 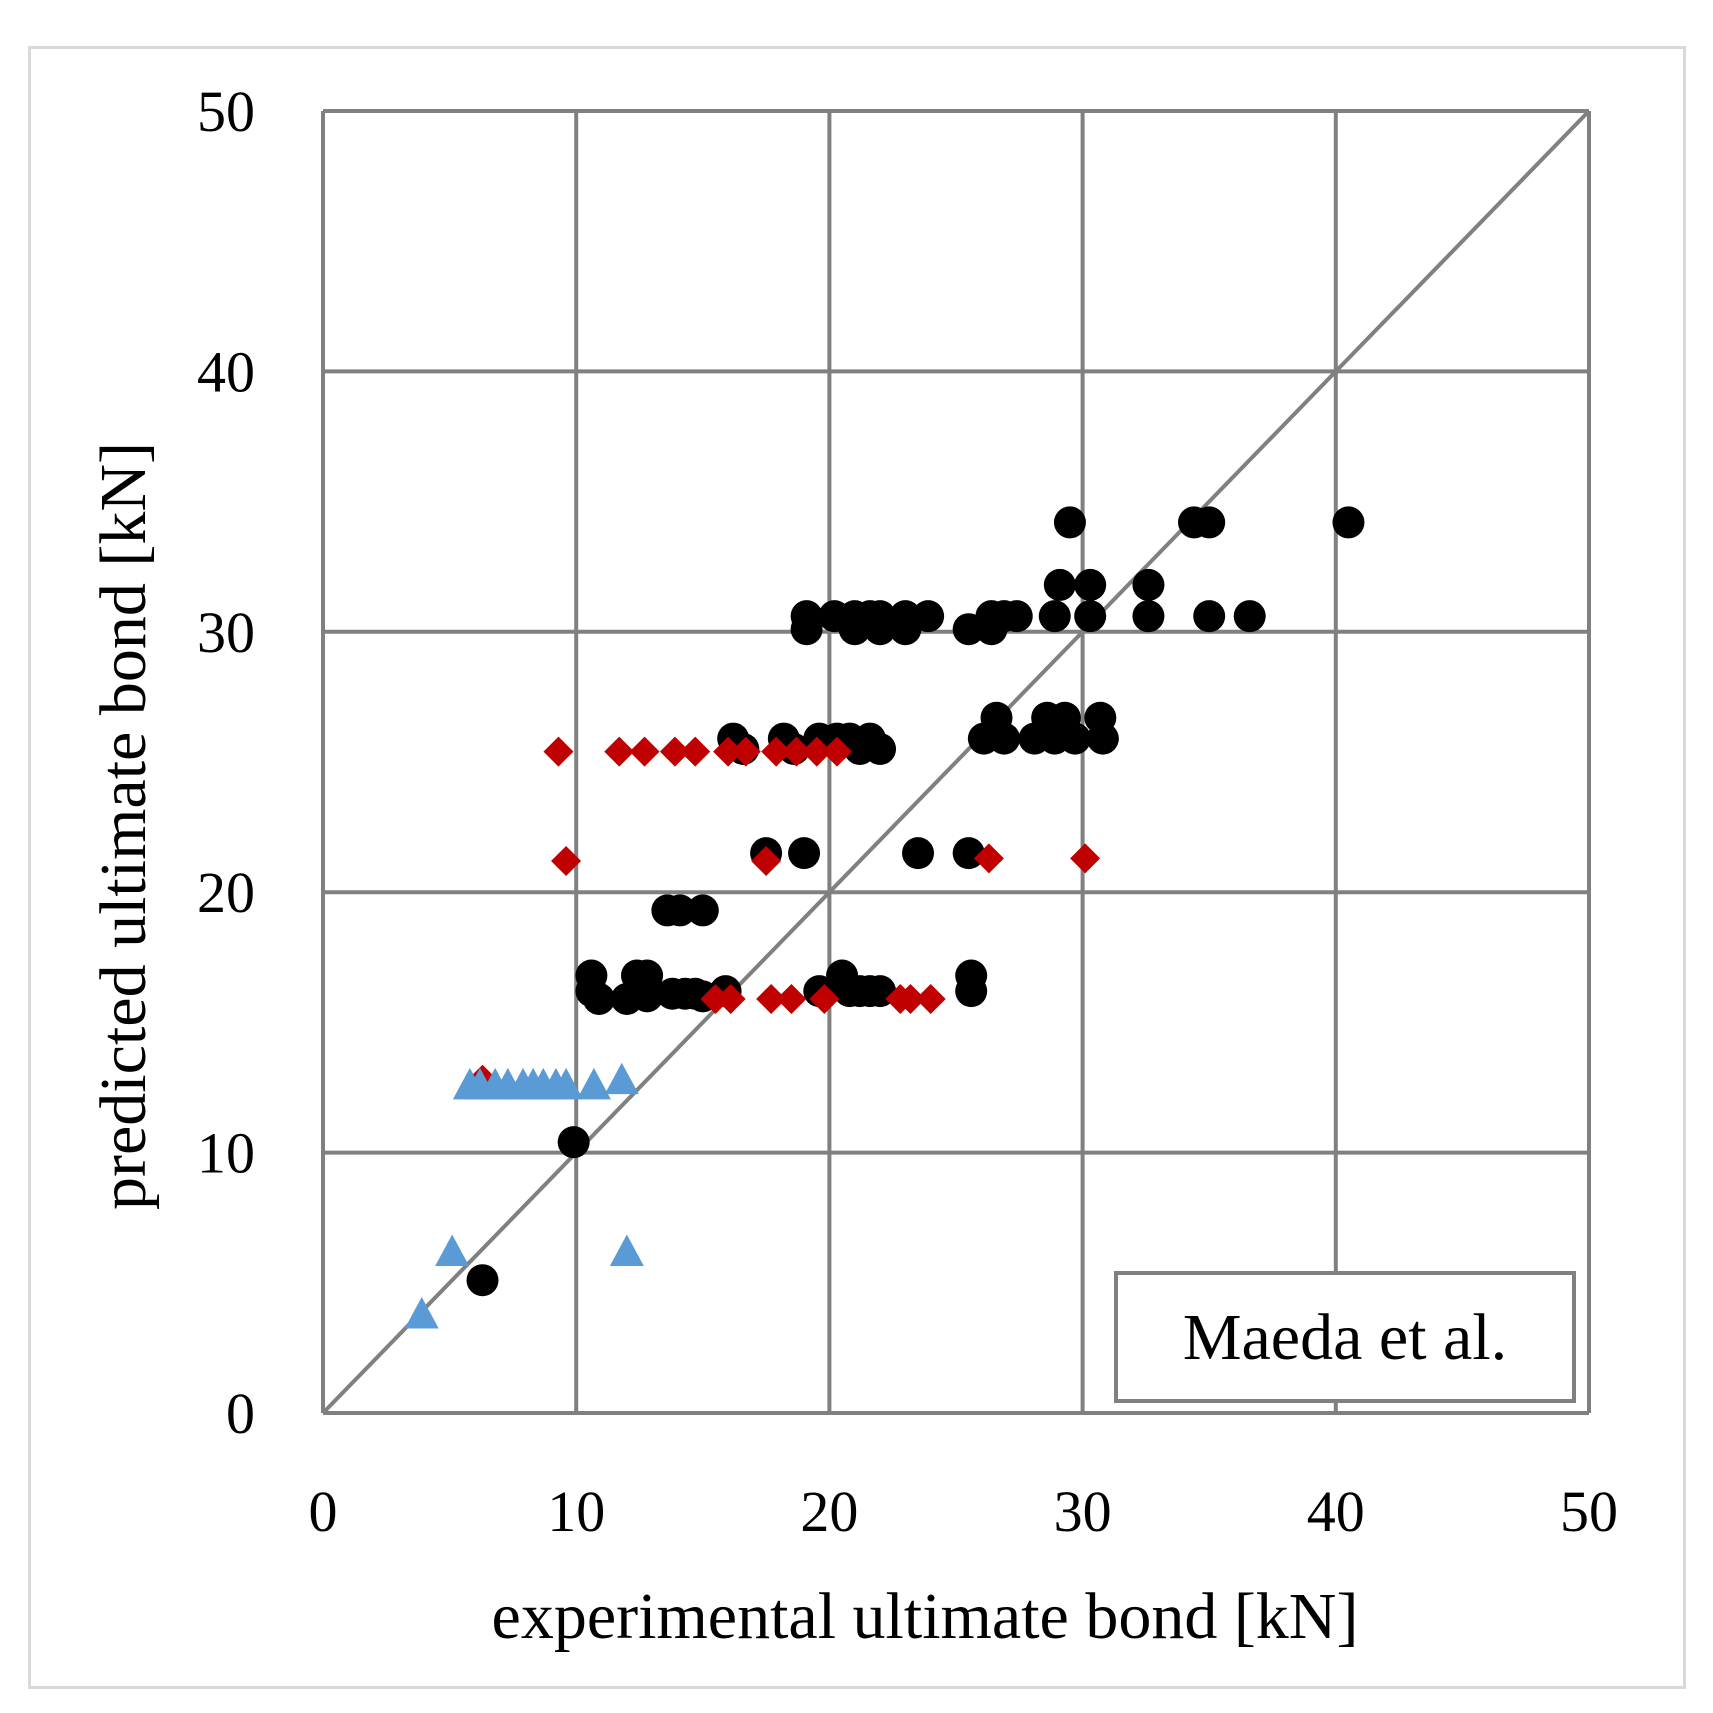 I want to click on y-tick-label-2: 20, so click(x=226, y=892).